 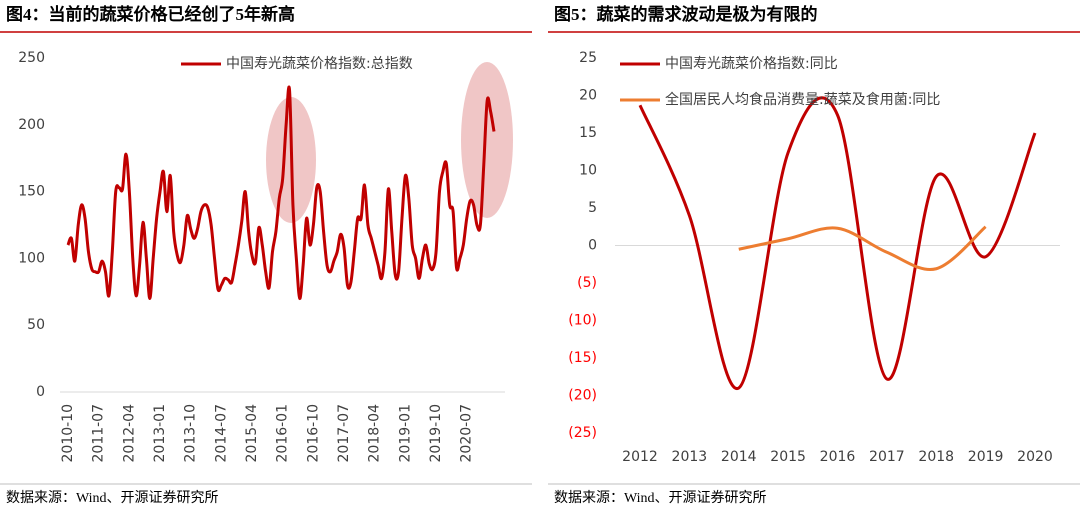 I want to click on chart-title: 图4：当前的蔬菜价格已经创了5年新高, so click(x=150, y=14).